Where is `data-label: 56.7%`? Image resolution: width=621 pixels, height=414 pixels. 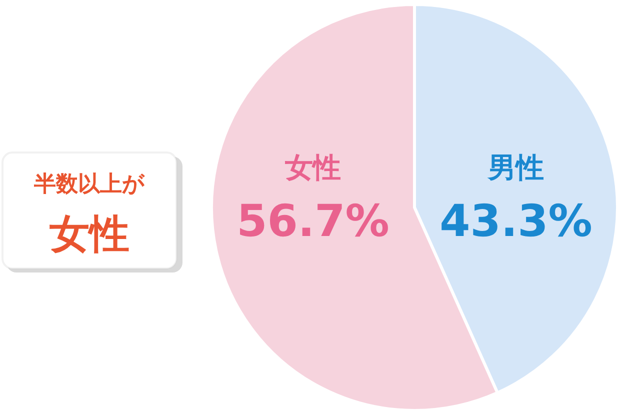 data-label: 56.7% is located at coordinates (313, 221).